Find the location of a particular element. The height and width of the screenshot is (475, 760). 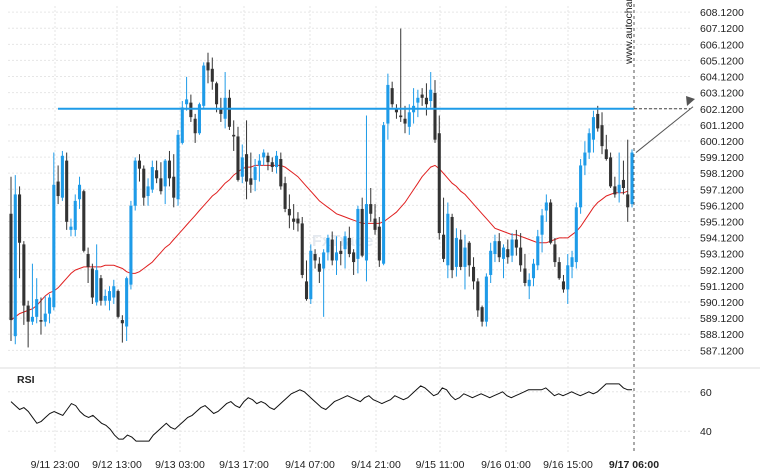

rsi-panel: RSI 60 40 is located at coordinates (360, 408).